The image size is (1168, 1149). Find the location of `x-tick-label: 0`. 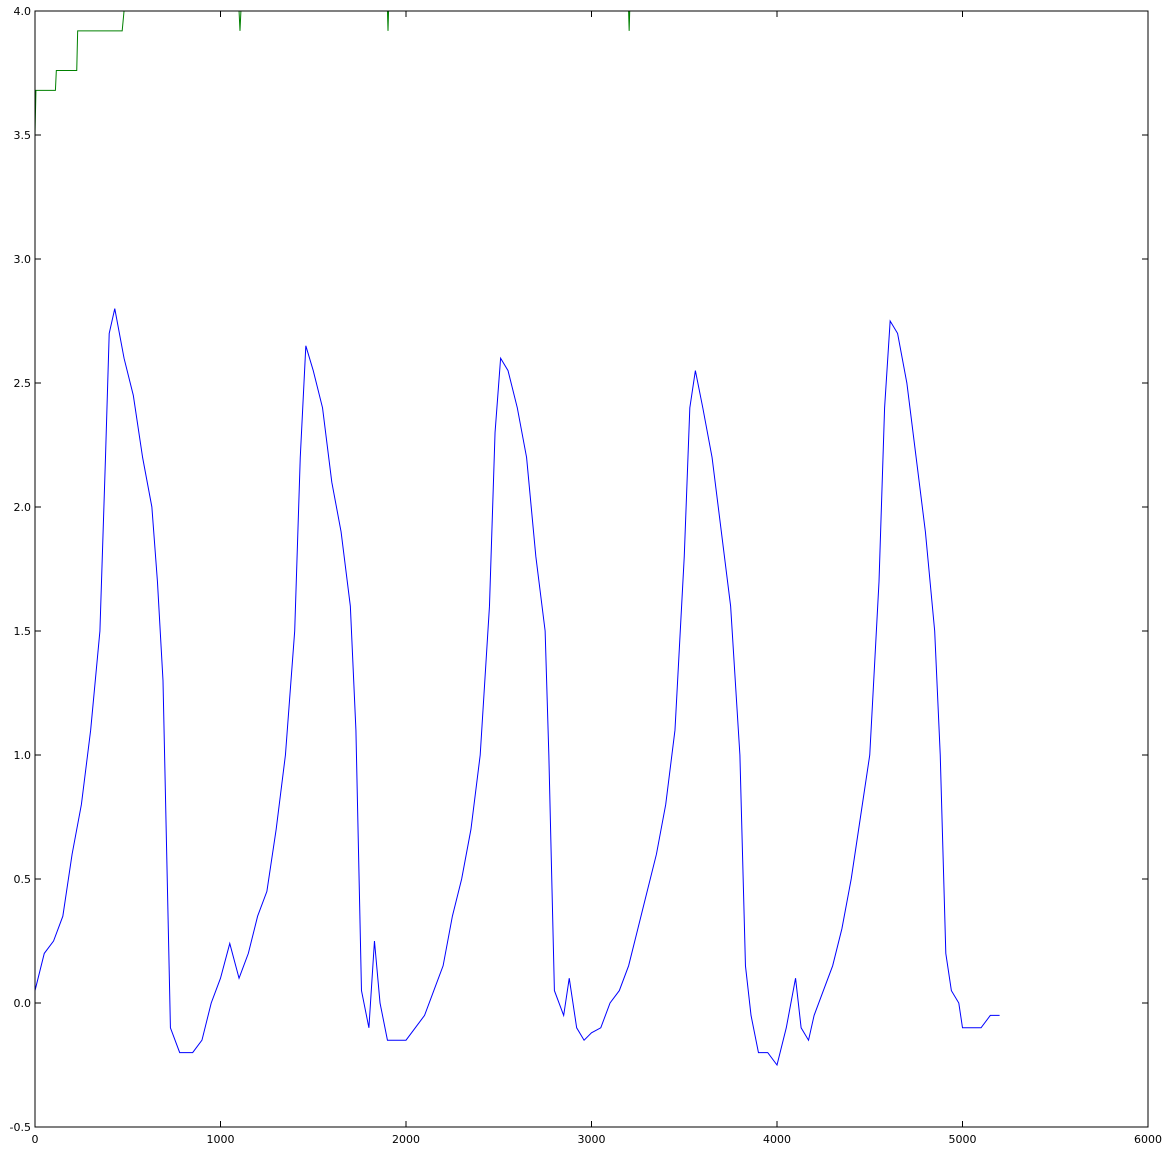

x-tick-label: 0 is located at coordinates (35, 1139).